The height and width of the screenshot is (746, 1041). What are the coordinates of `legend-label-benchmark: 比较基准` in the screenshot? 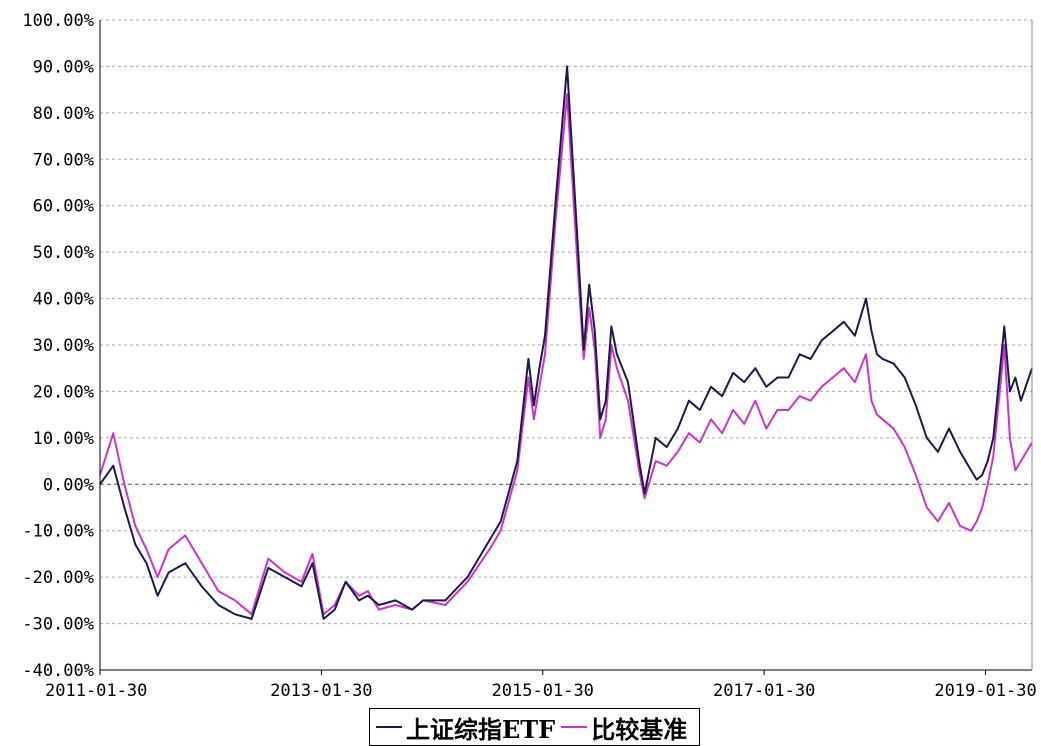 It's located at (639, 729).